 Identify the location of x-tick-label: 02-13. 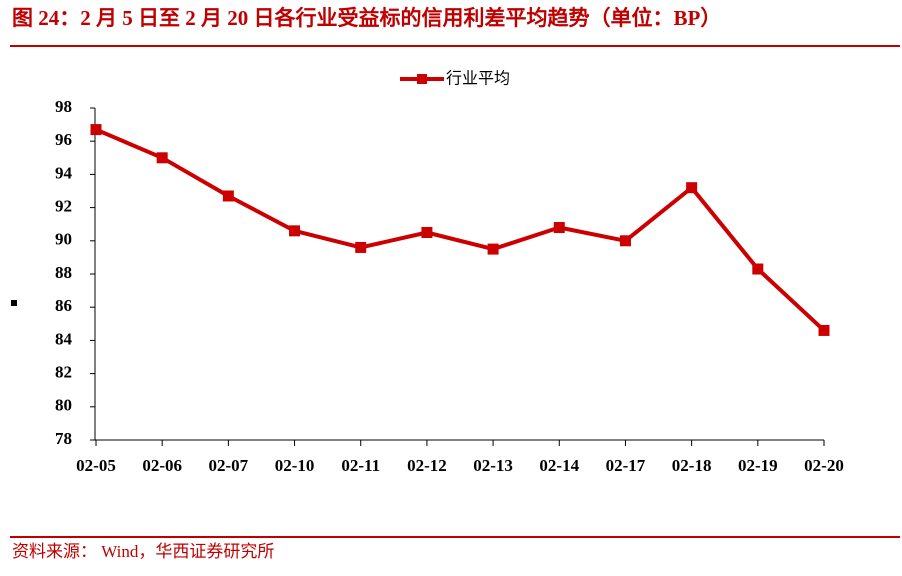
(493, 465).